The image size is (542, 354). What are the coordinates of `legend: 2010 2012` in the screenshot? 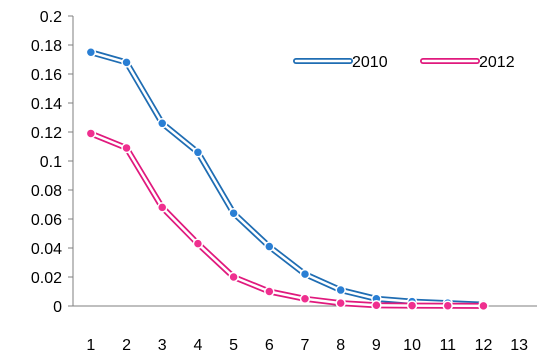 It's located at (404, 62).